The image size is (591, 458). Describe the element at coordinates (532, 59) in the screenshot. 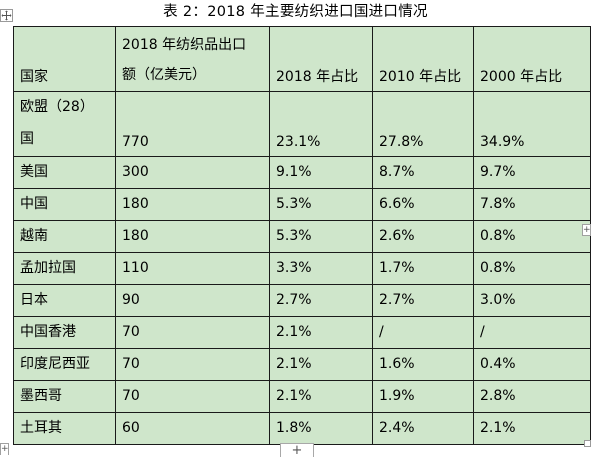

I see `header-share-2000: 2000 年占比` at that location.